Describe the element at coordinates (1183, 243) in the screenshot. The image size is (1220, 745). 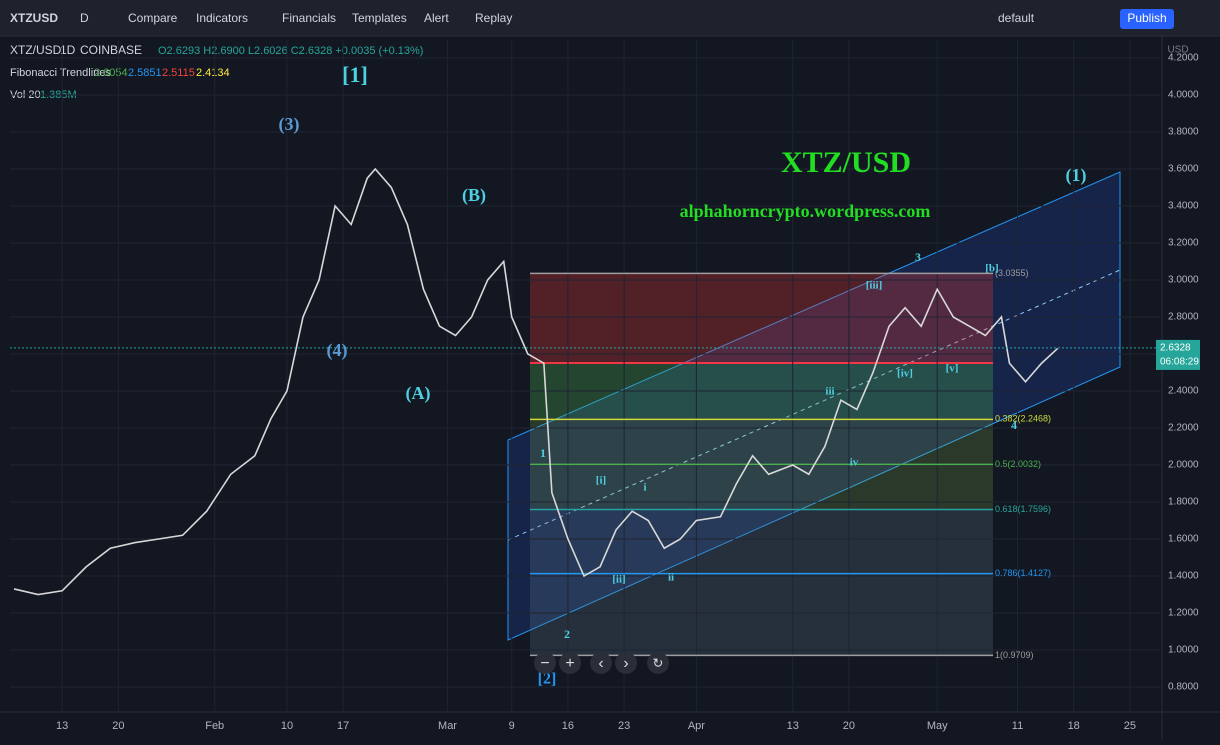
I see `y-tick-label: 3.2000` at that location.